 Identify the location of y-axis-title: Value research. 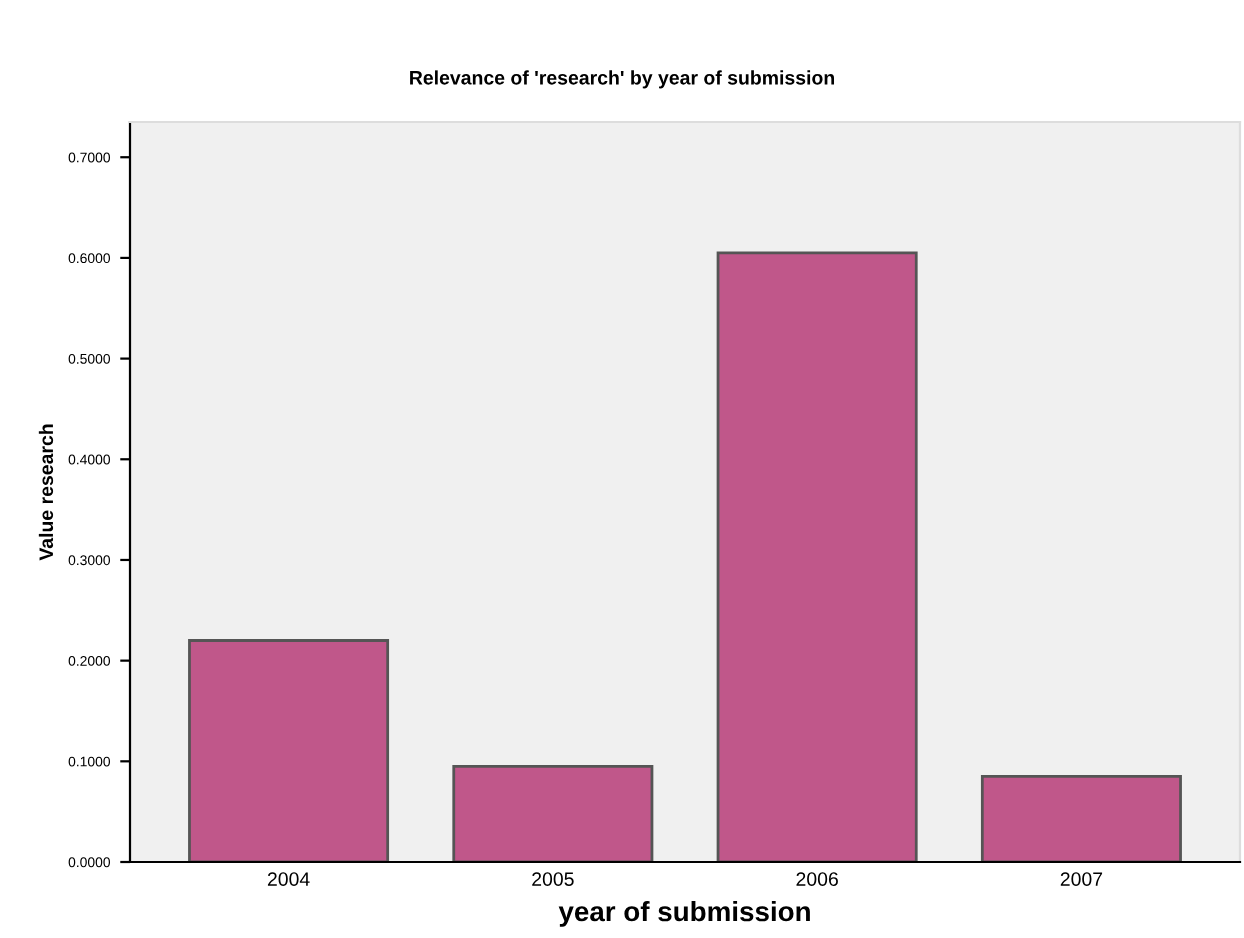
(46, 492).